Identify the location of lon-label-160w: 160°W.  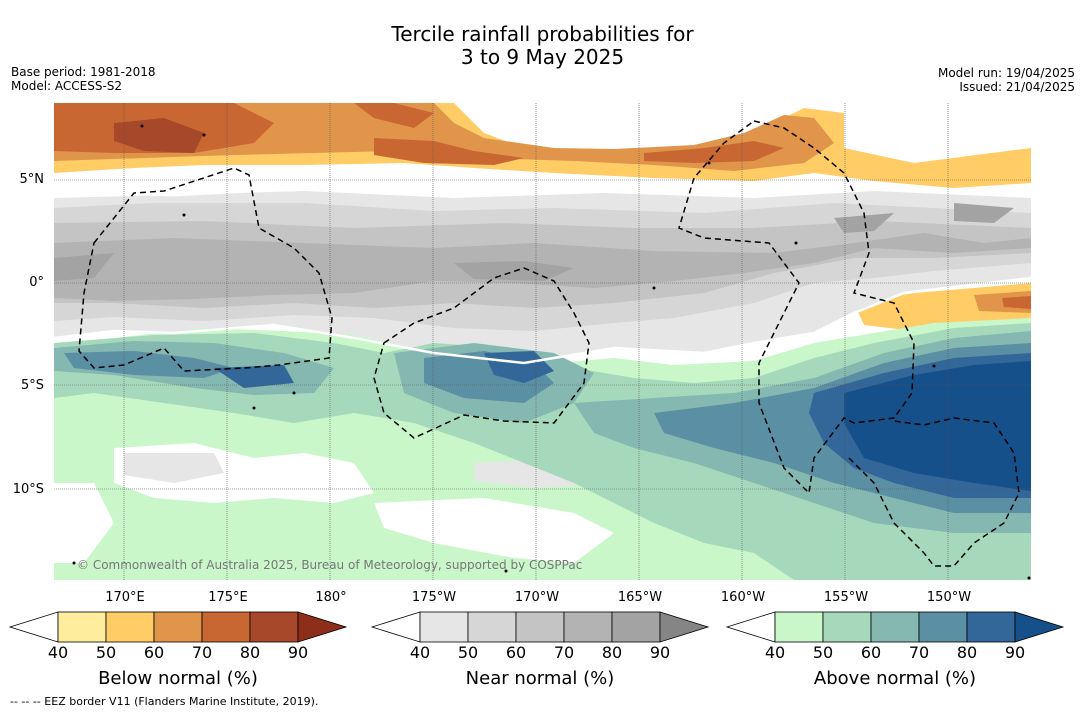
(743, 597).